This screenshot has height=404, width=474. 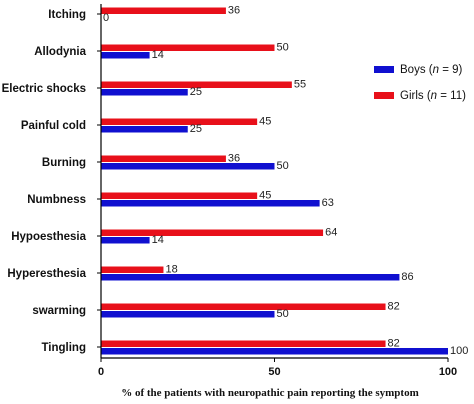 I want to click on data-label-boys: 86, so click(x=407, y=277).